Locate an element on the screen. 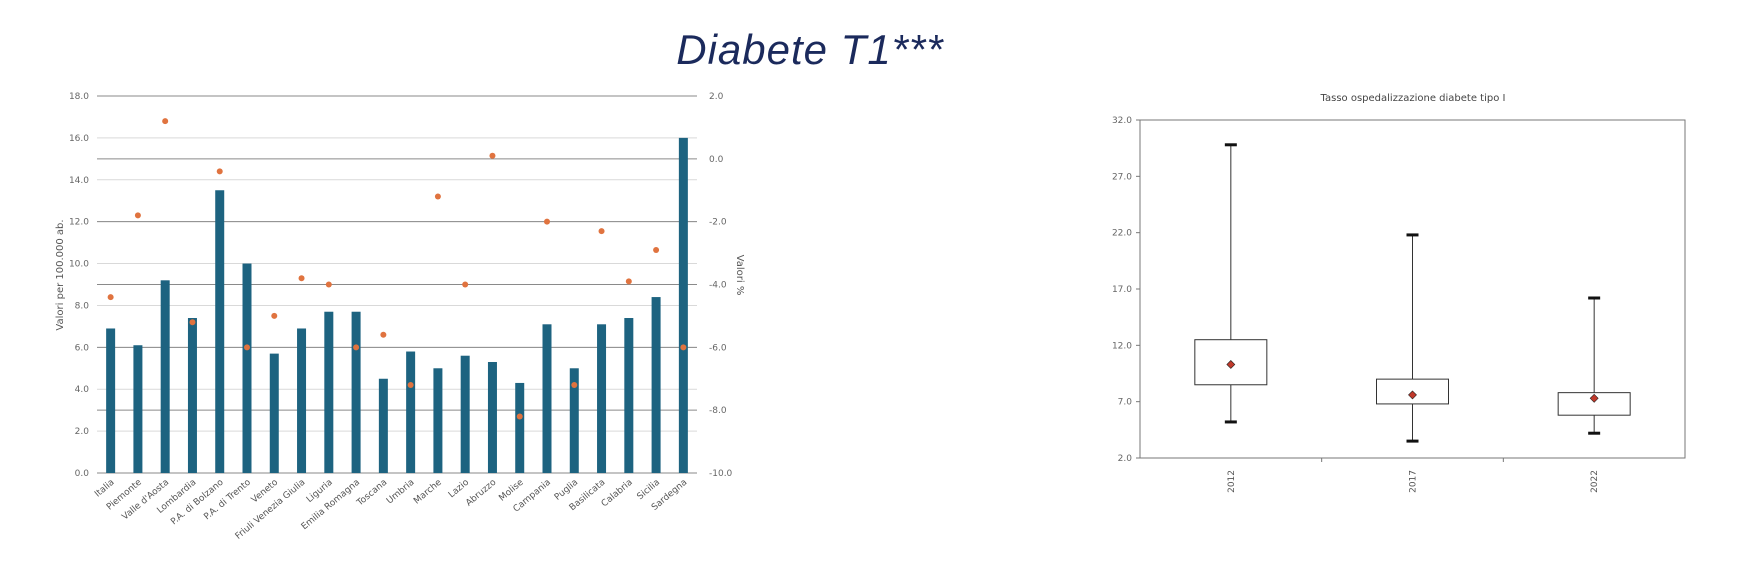 This screenshot has height=562, width=1750. boxplot-y-tick-label: 32.0 is located at coordinates (1122, 121).